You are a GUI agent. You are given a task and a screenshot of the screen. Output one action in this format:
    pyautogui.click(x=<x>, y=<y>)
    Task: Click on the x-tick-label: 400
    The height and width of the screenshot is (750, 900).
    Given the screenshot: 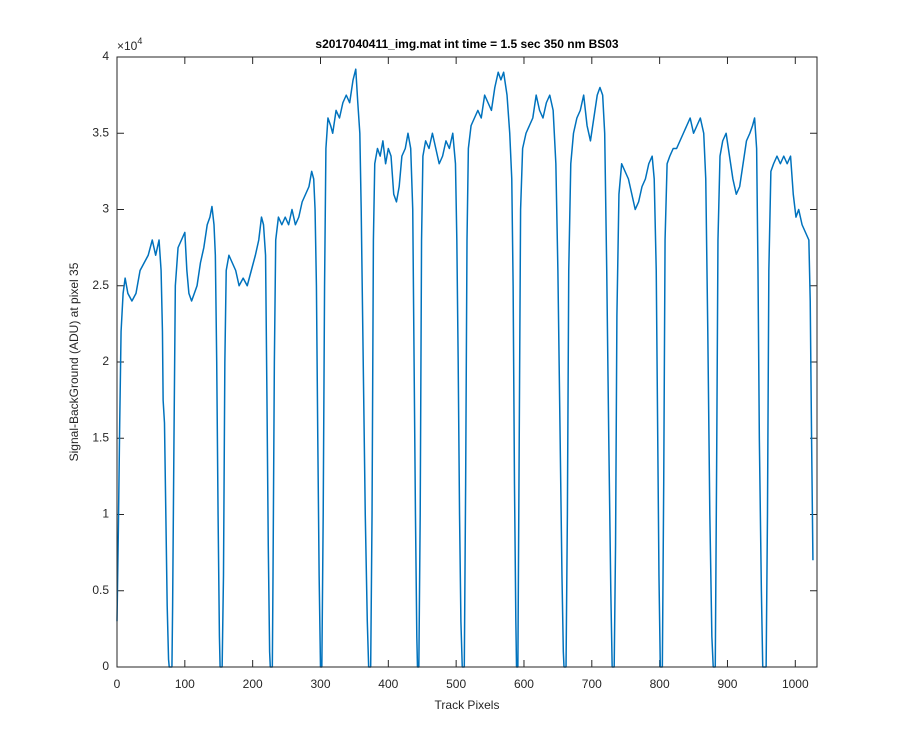 What is the action you would take?
    pyautogui.click(x=388, y=684)
    